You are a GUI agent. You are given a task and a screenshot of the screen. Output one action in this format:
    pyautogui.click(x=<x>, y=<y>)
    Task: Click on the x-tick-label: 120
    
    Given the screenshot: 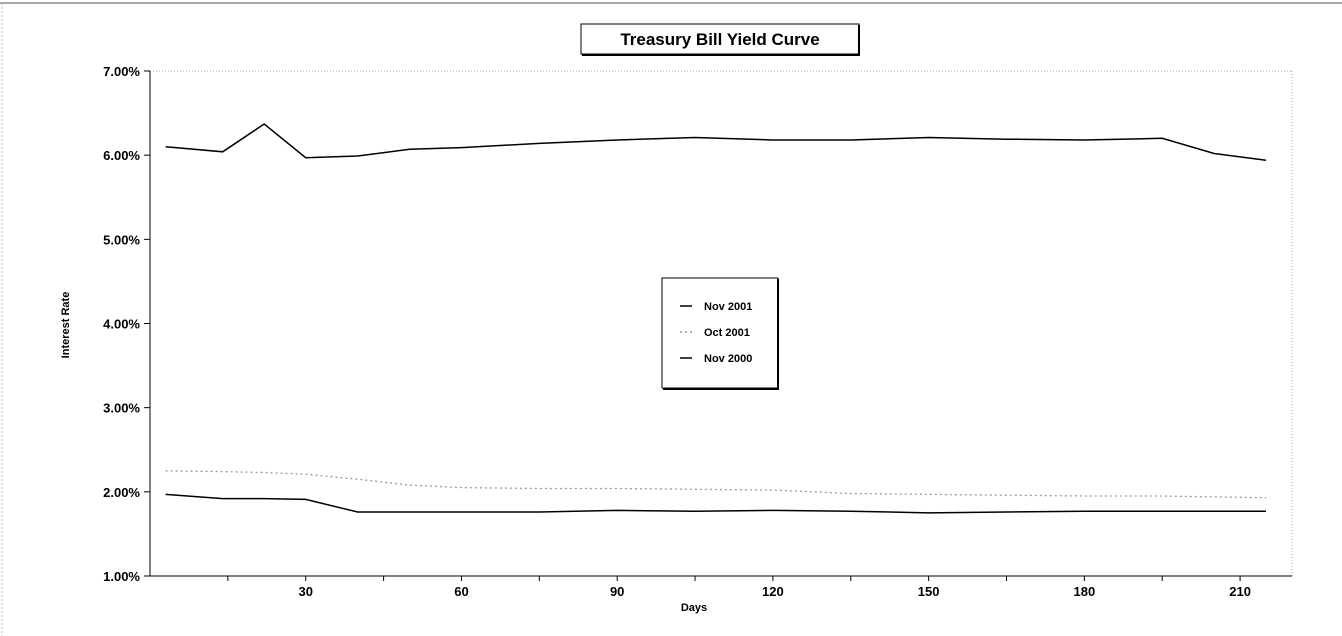 What is the action you would take?
    pyautogui.click(x=773, y=591)
    